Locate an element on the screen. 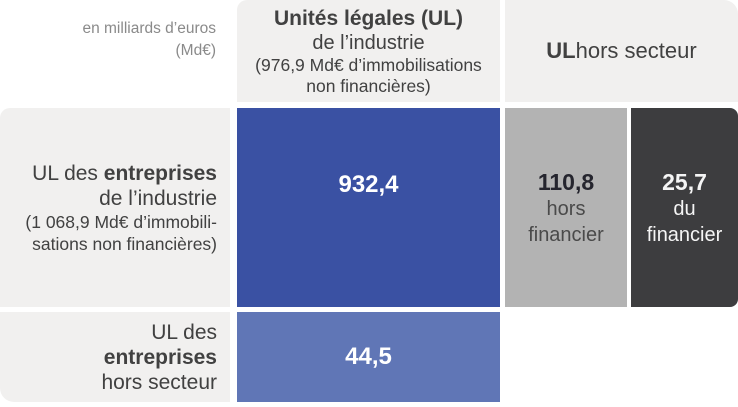  header-industry-note-line2: non financières) is located at coordinates (368, 85).